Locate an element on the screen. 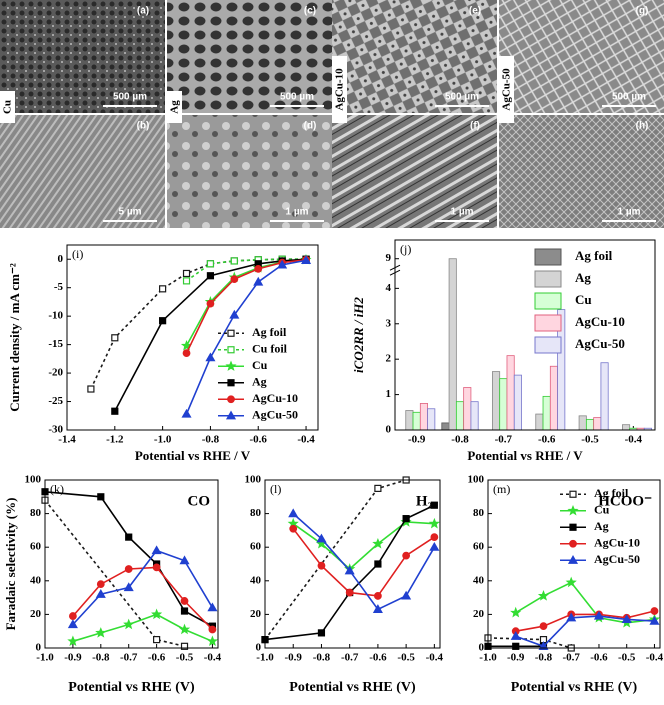  y-tick-label: -15 is located at coordinates (55, 344).